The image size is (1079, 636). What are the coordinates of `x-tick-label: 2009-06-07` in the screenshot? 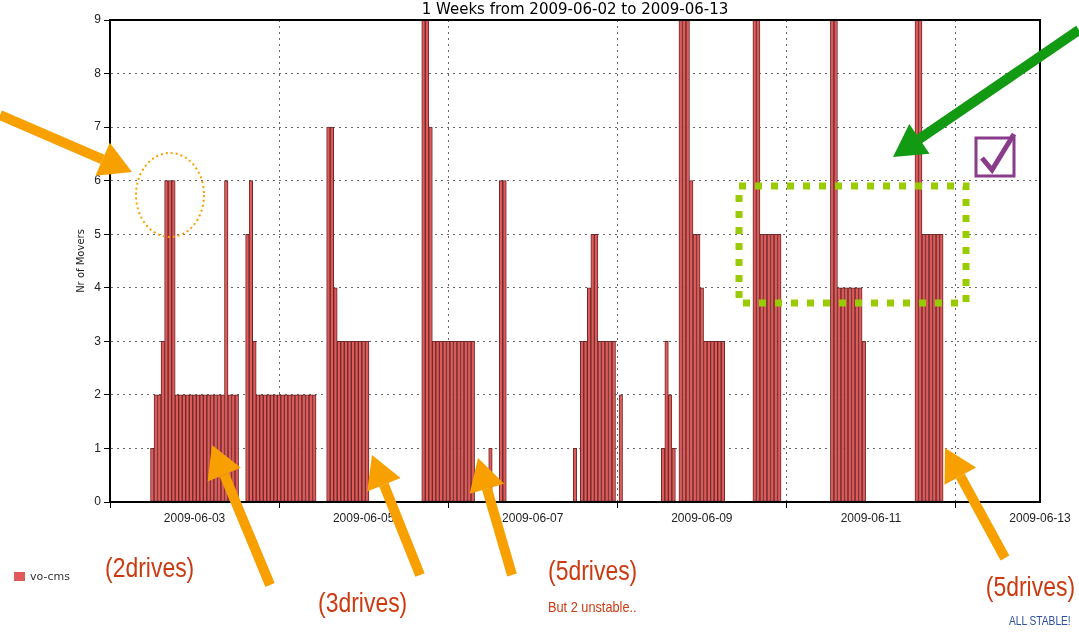 It's located at (533, 517).